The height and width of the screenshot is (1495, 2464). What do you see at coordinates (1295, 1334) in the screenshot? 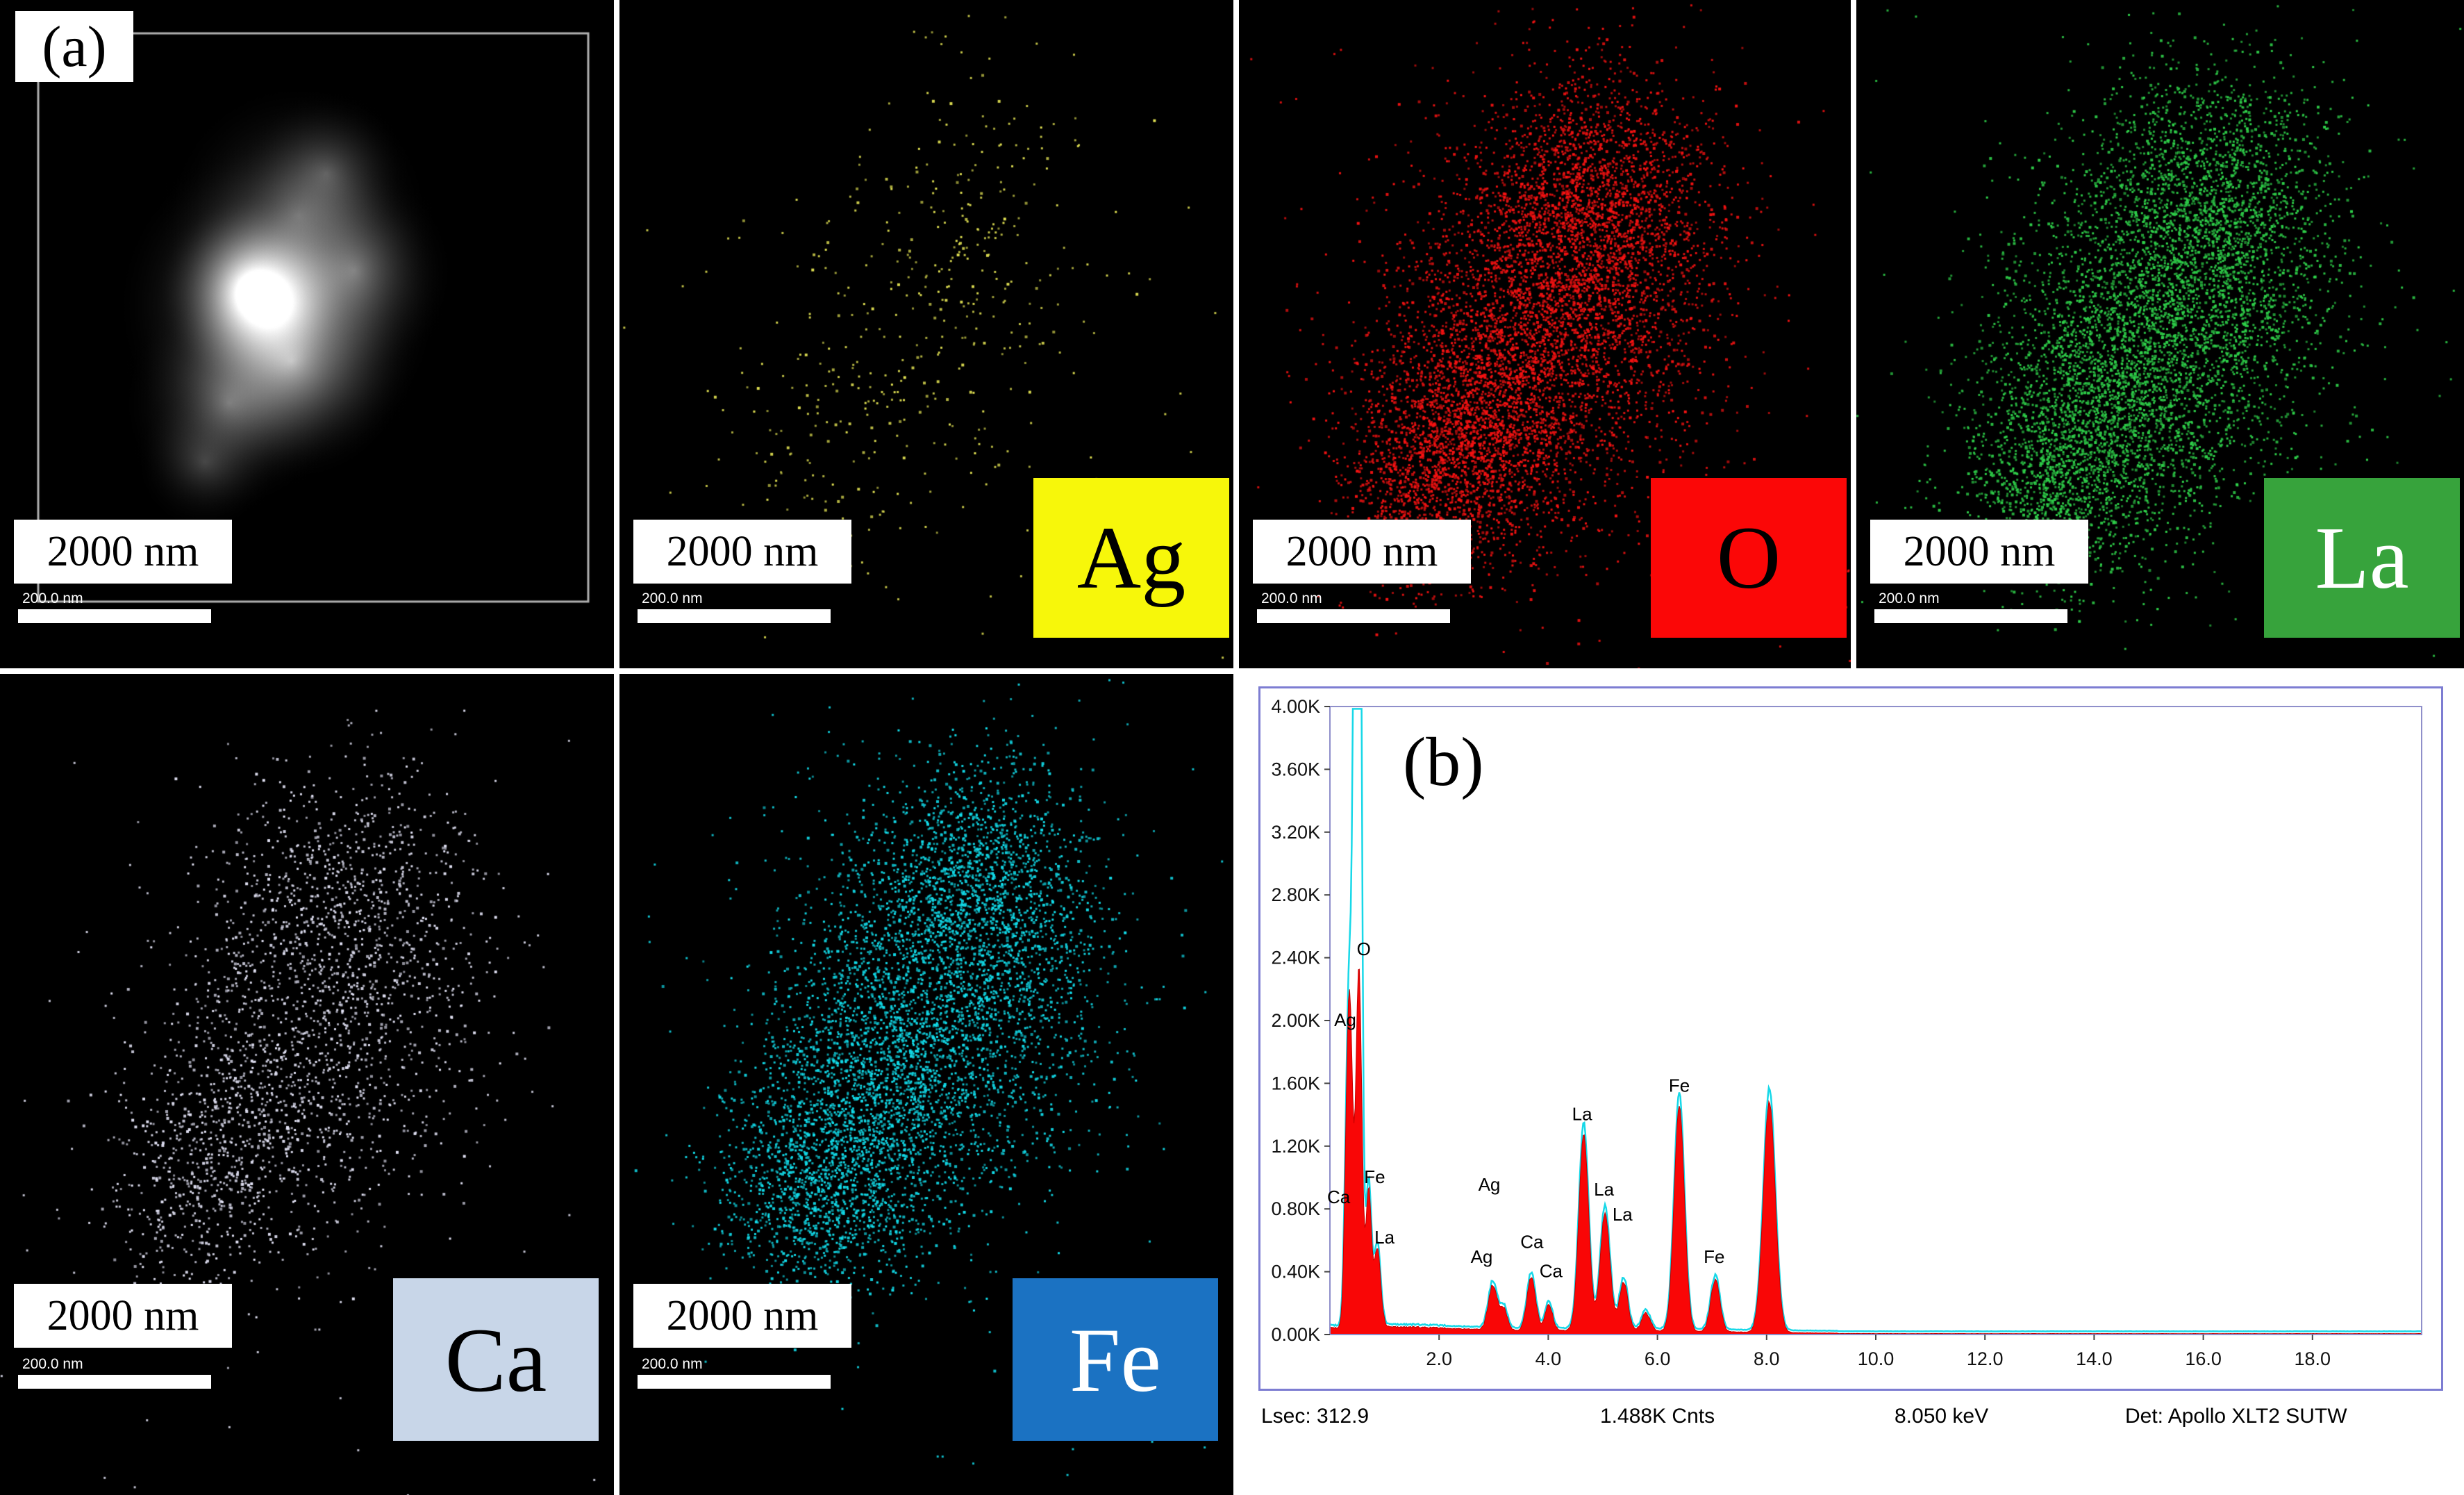
I see `svg-text: 0.00K` at bounding box center [1295, 1334].